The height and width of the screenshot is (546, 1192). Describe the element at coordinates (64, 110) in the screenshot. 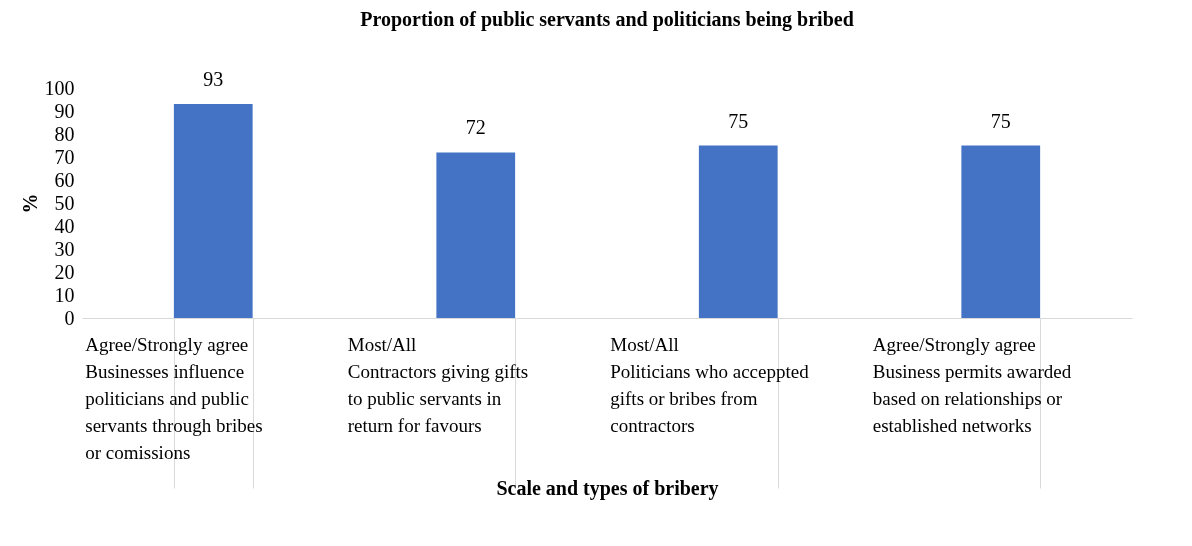

I see `y-tick-label: 90` at that location.